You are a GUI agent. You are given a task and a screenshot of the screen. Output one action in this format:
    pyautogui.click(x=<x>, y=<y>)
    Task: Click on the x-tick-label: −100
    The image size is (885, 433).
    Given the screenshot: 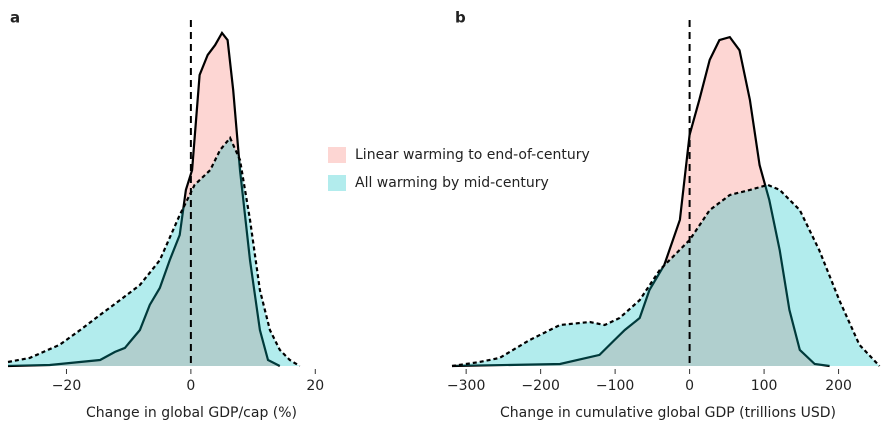 What is the action you would take?
    pyautogui.click(x=615, y=386)
    